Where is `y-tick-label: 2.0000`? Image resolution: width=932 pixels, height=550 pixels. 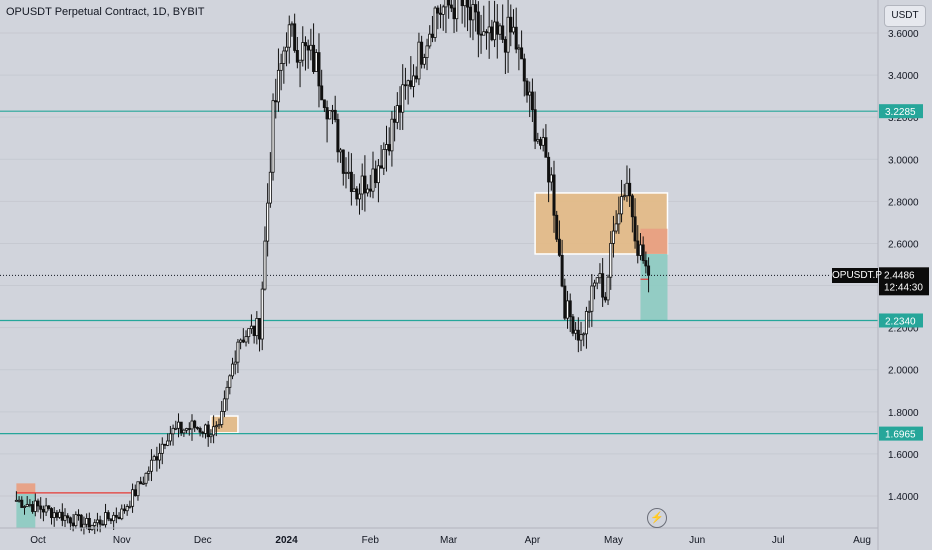 y-tick-label: 2.0000 is located at coordinates (903, 371).